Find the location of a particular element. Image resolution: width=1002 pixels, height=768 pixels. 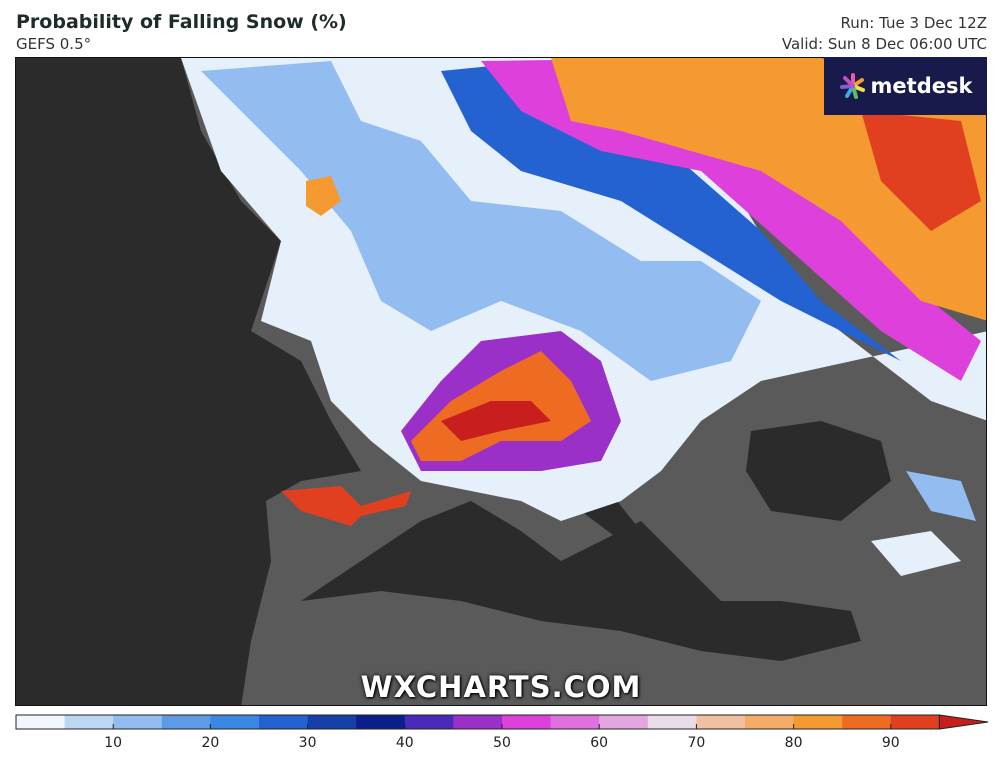

chart-title: Probability of Falling Snow (%) is located at coordinates (181, 22).